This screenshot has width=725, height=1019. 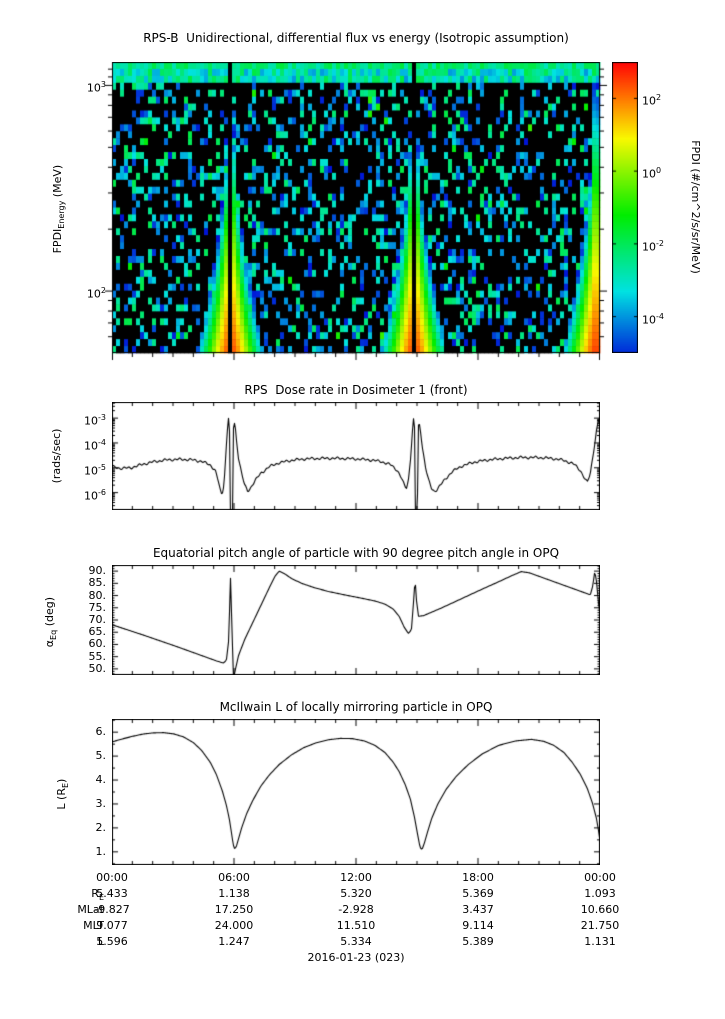 What do you see at coordinates (96, 87) in the screenshot?
I see `spectrogram-ytick-label: 103` at bounding box center [96, 87].